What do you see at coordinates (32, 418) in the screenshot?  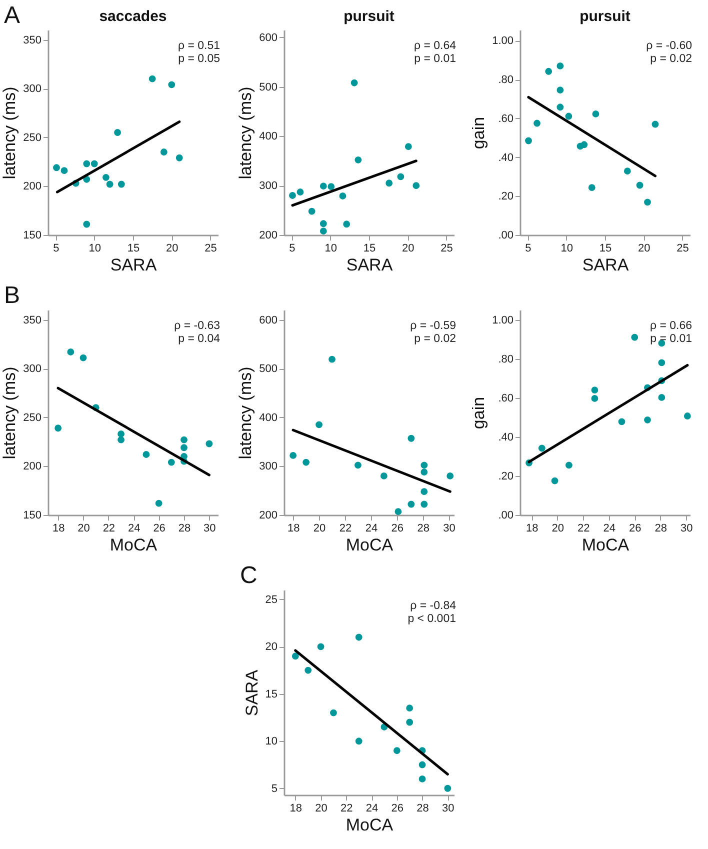 I see `y-tick-label: 250` at bounding box center [32, 418].